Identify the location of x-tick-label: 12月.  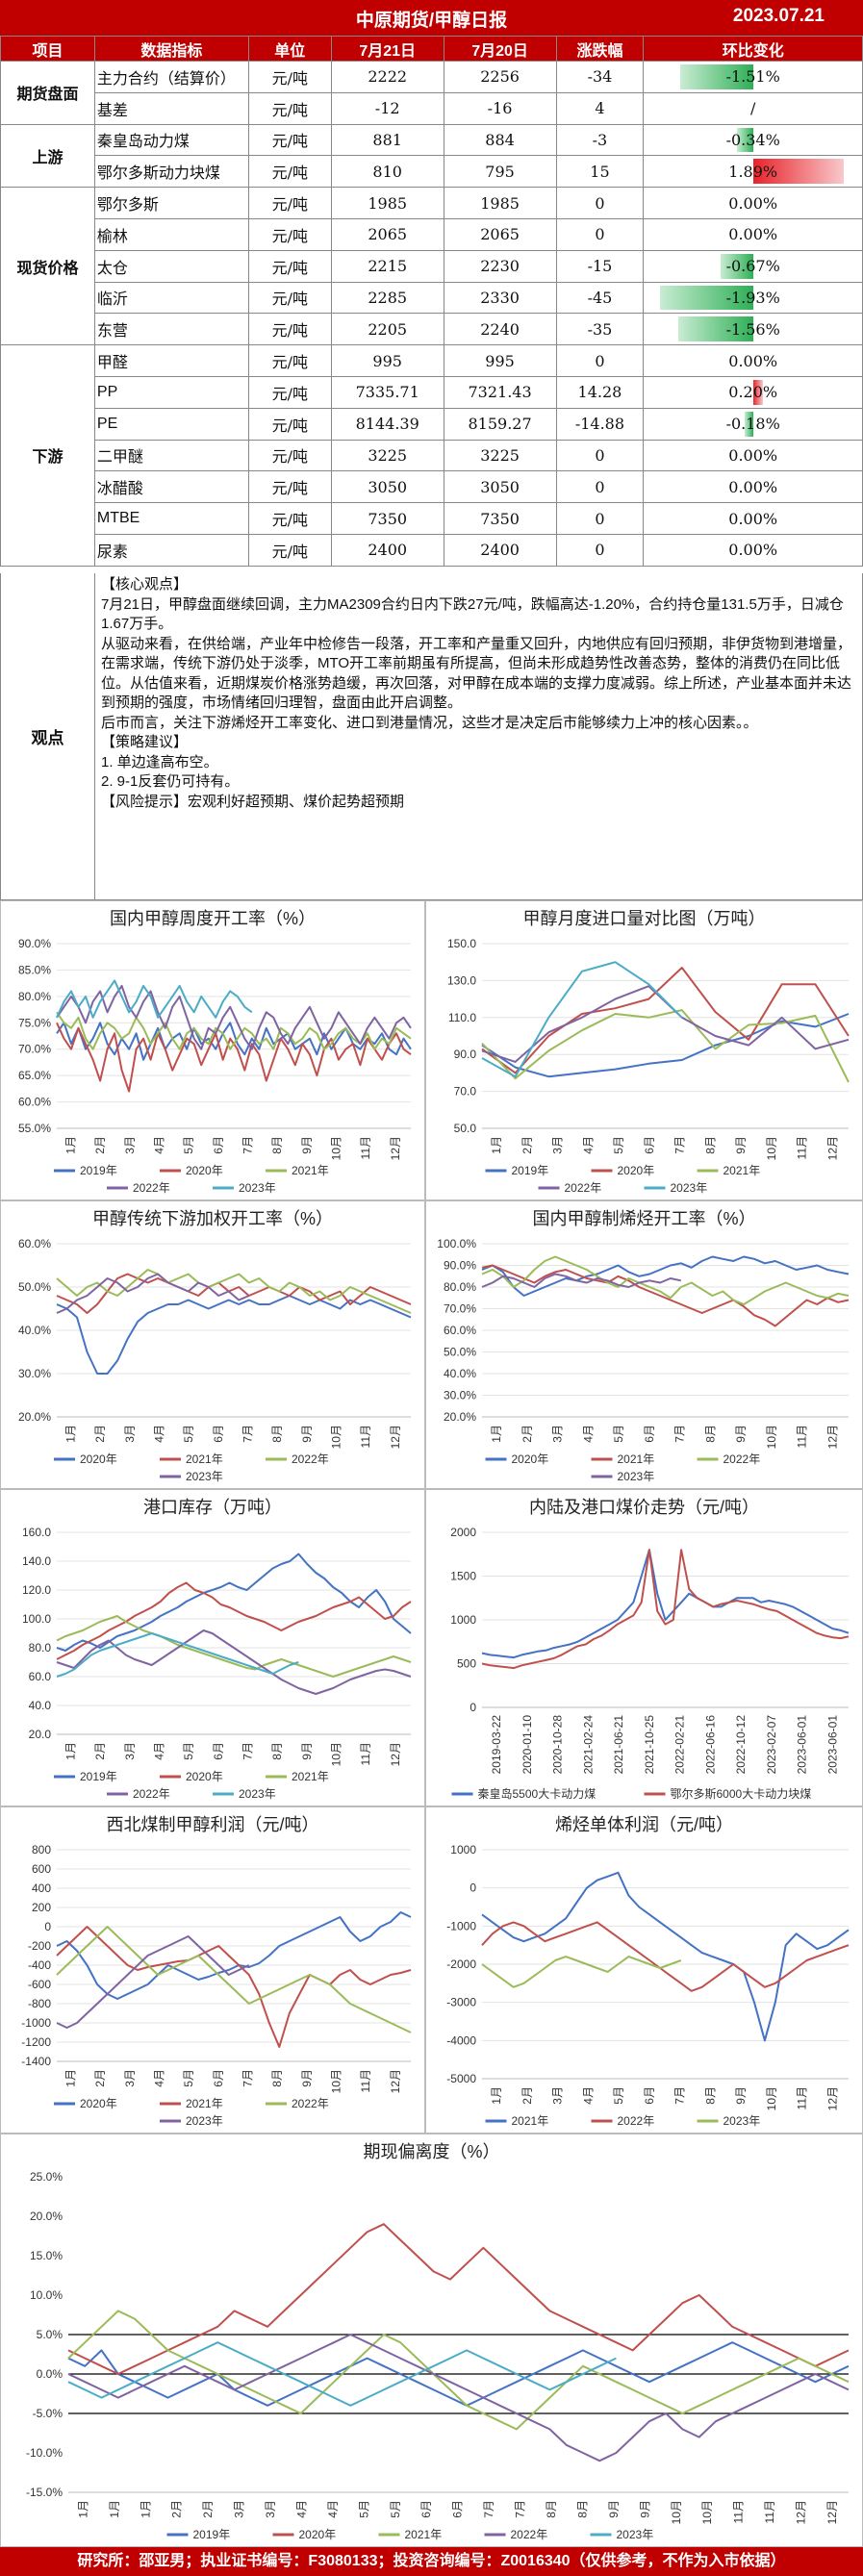
(395, 1148).